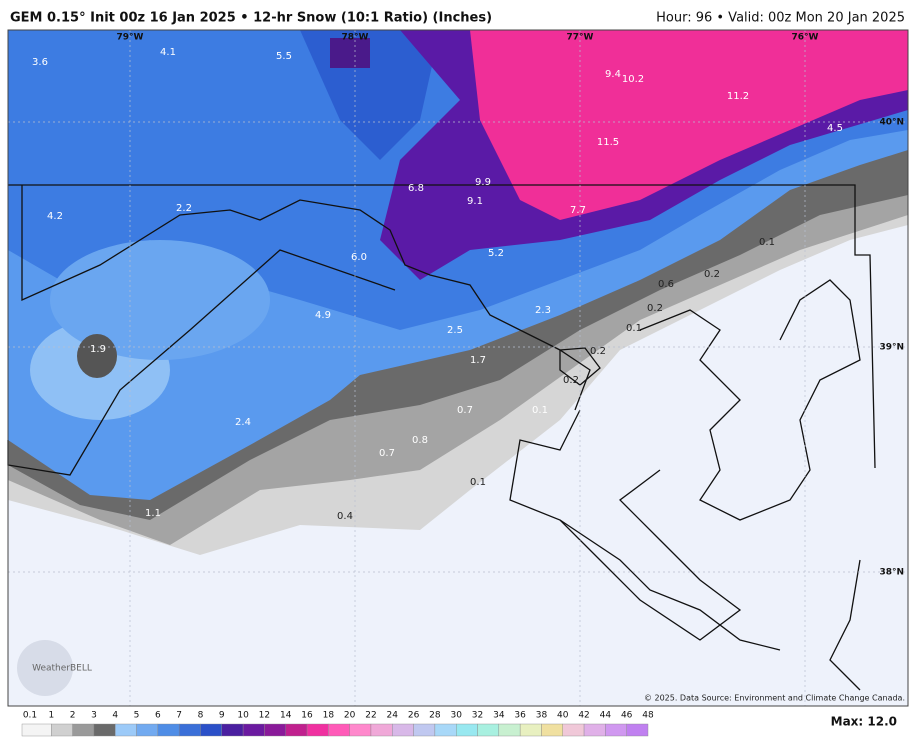 This screenshot has width=913, height=754. What do you see at coordinates (578, 210) in the screenshot?
I see `point-value: 7.7` at bounding box center [578, 210].